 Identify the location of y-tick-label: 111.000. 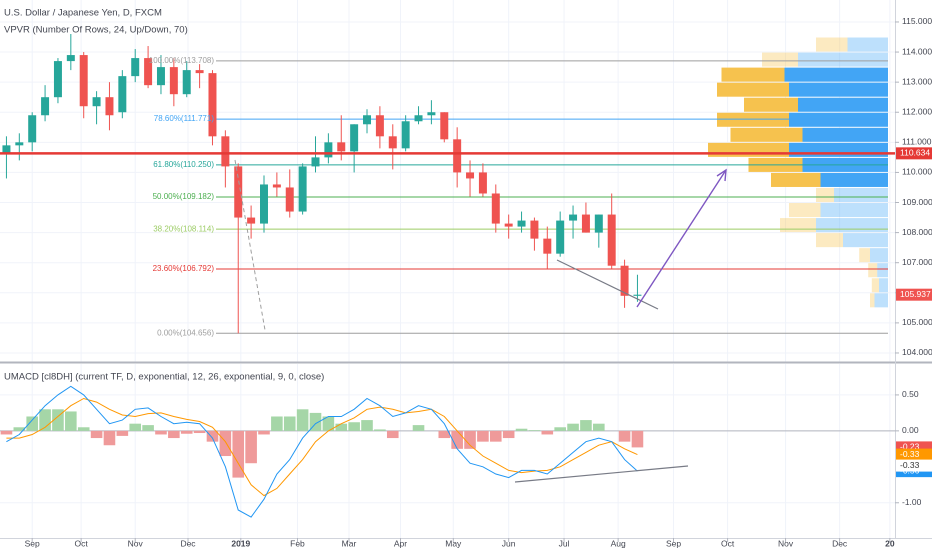
(917, 142).